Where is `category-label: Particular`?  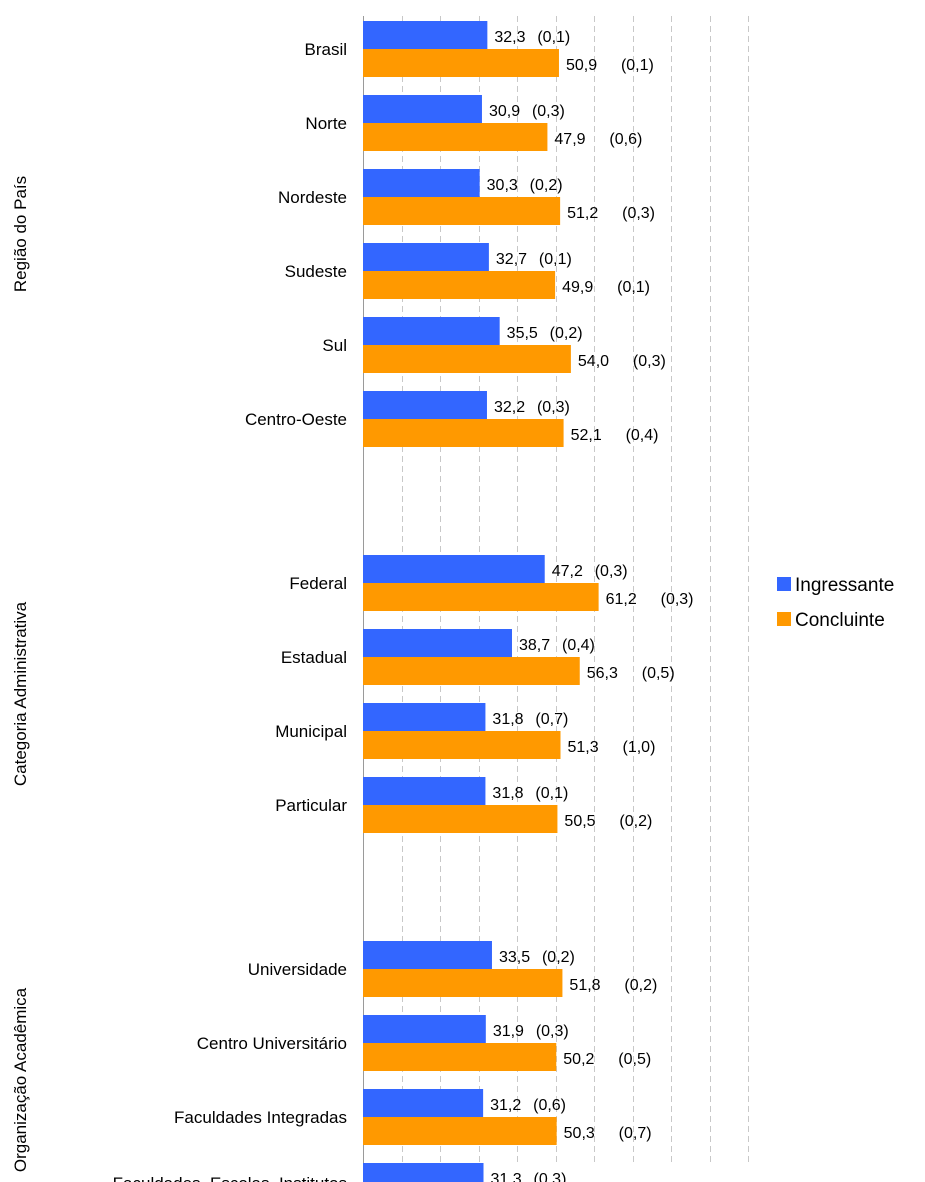
category-label: Particular is located at coordinates (311, 805).